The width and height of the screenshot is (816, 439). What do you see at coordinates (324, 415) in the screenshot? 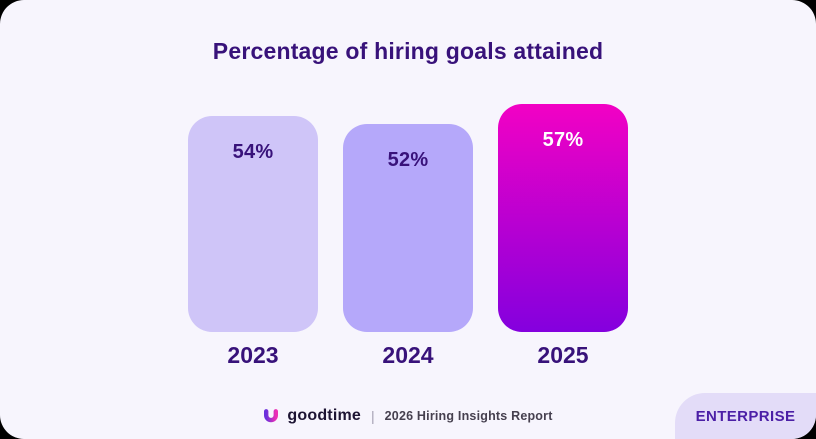
I see `brand-wordmark: goodtime` at bounding box center [324, 415].